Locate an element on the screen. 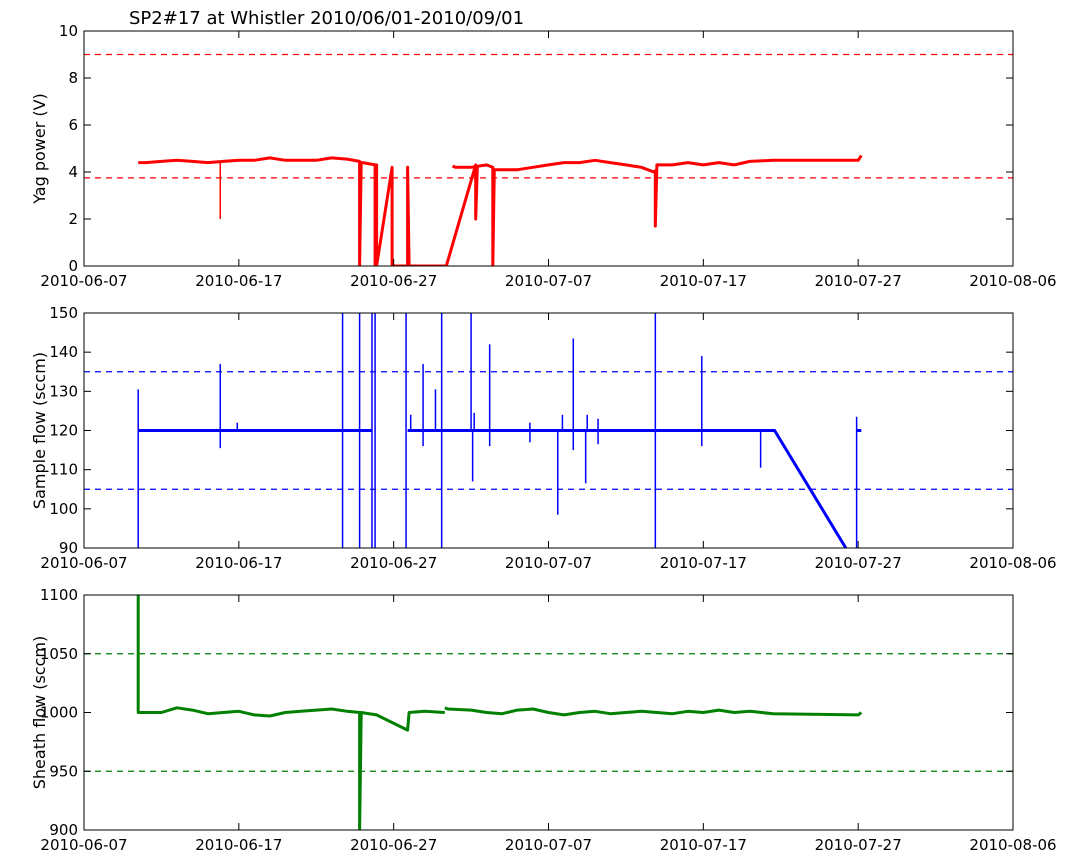  series-group is located at coordinates (500, 210).